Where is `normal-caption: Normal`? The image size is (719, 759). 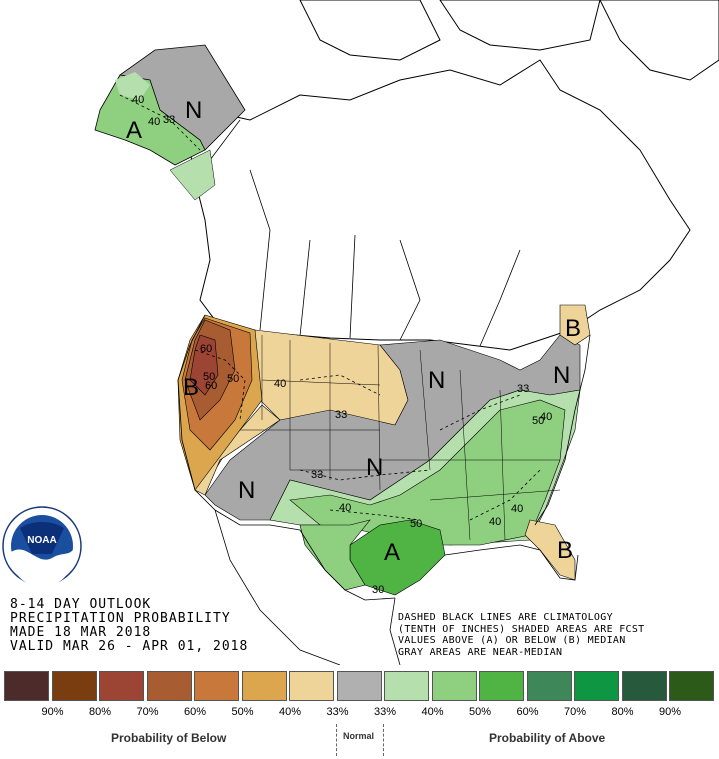 normal-caption: Normal is located at coordinates (359, 736).